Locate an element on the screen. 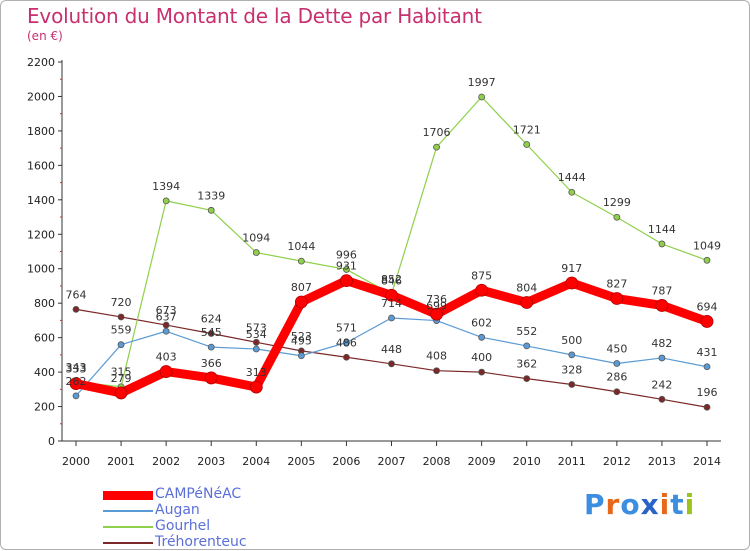 The image size is (750, 551). data-label: 486 is located at coordinates (346, 342).